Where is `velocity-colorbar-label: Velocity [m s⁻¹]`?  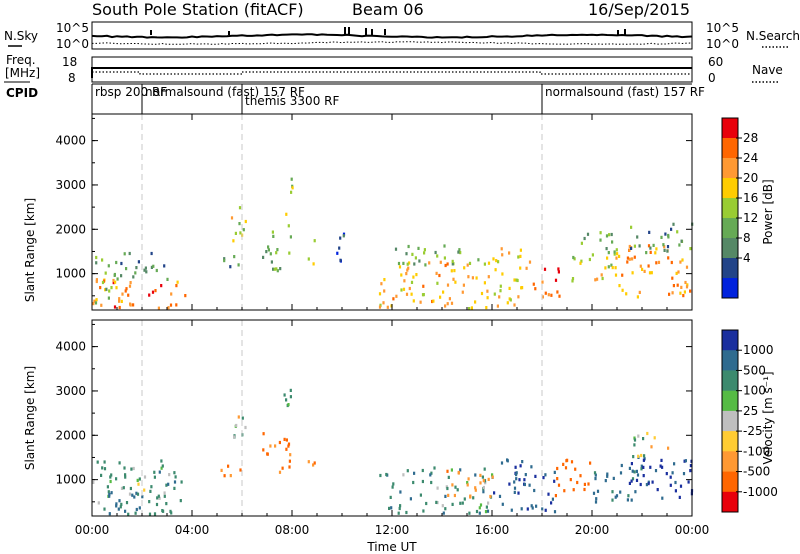 velocity-colorbar-label: Velocity [m s⁻¹] is located at coordinates (768, 417).